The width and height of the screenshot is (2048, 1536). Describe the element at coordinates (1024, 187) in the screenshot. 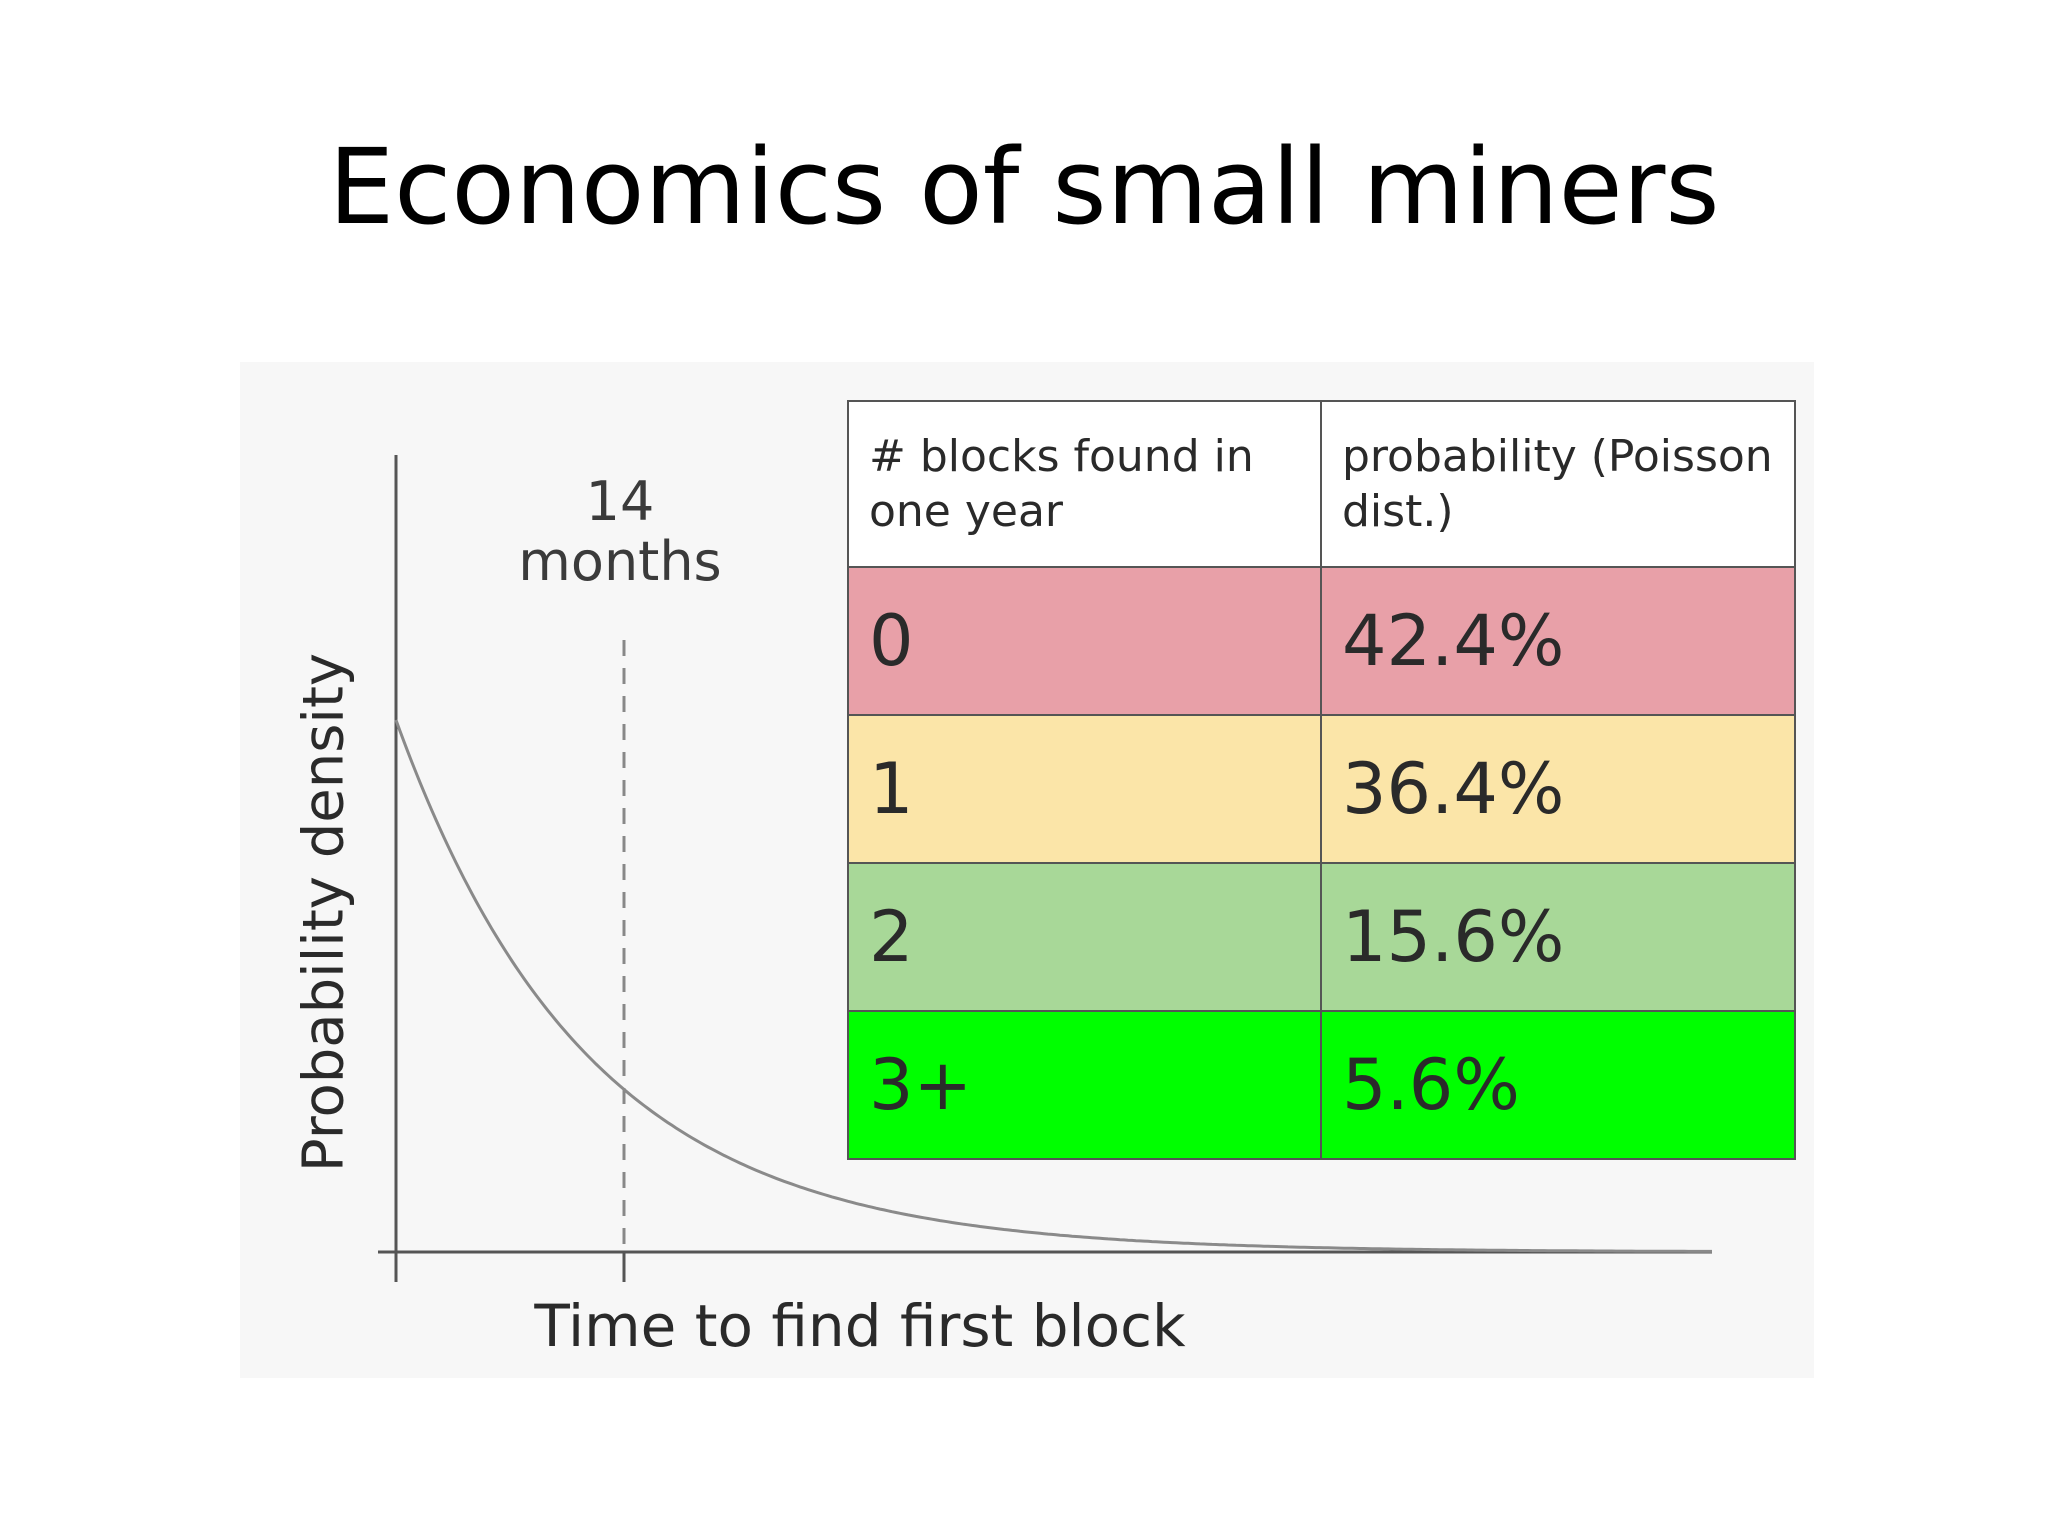

I see `slide-title: Economics of small miners` at that location.